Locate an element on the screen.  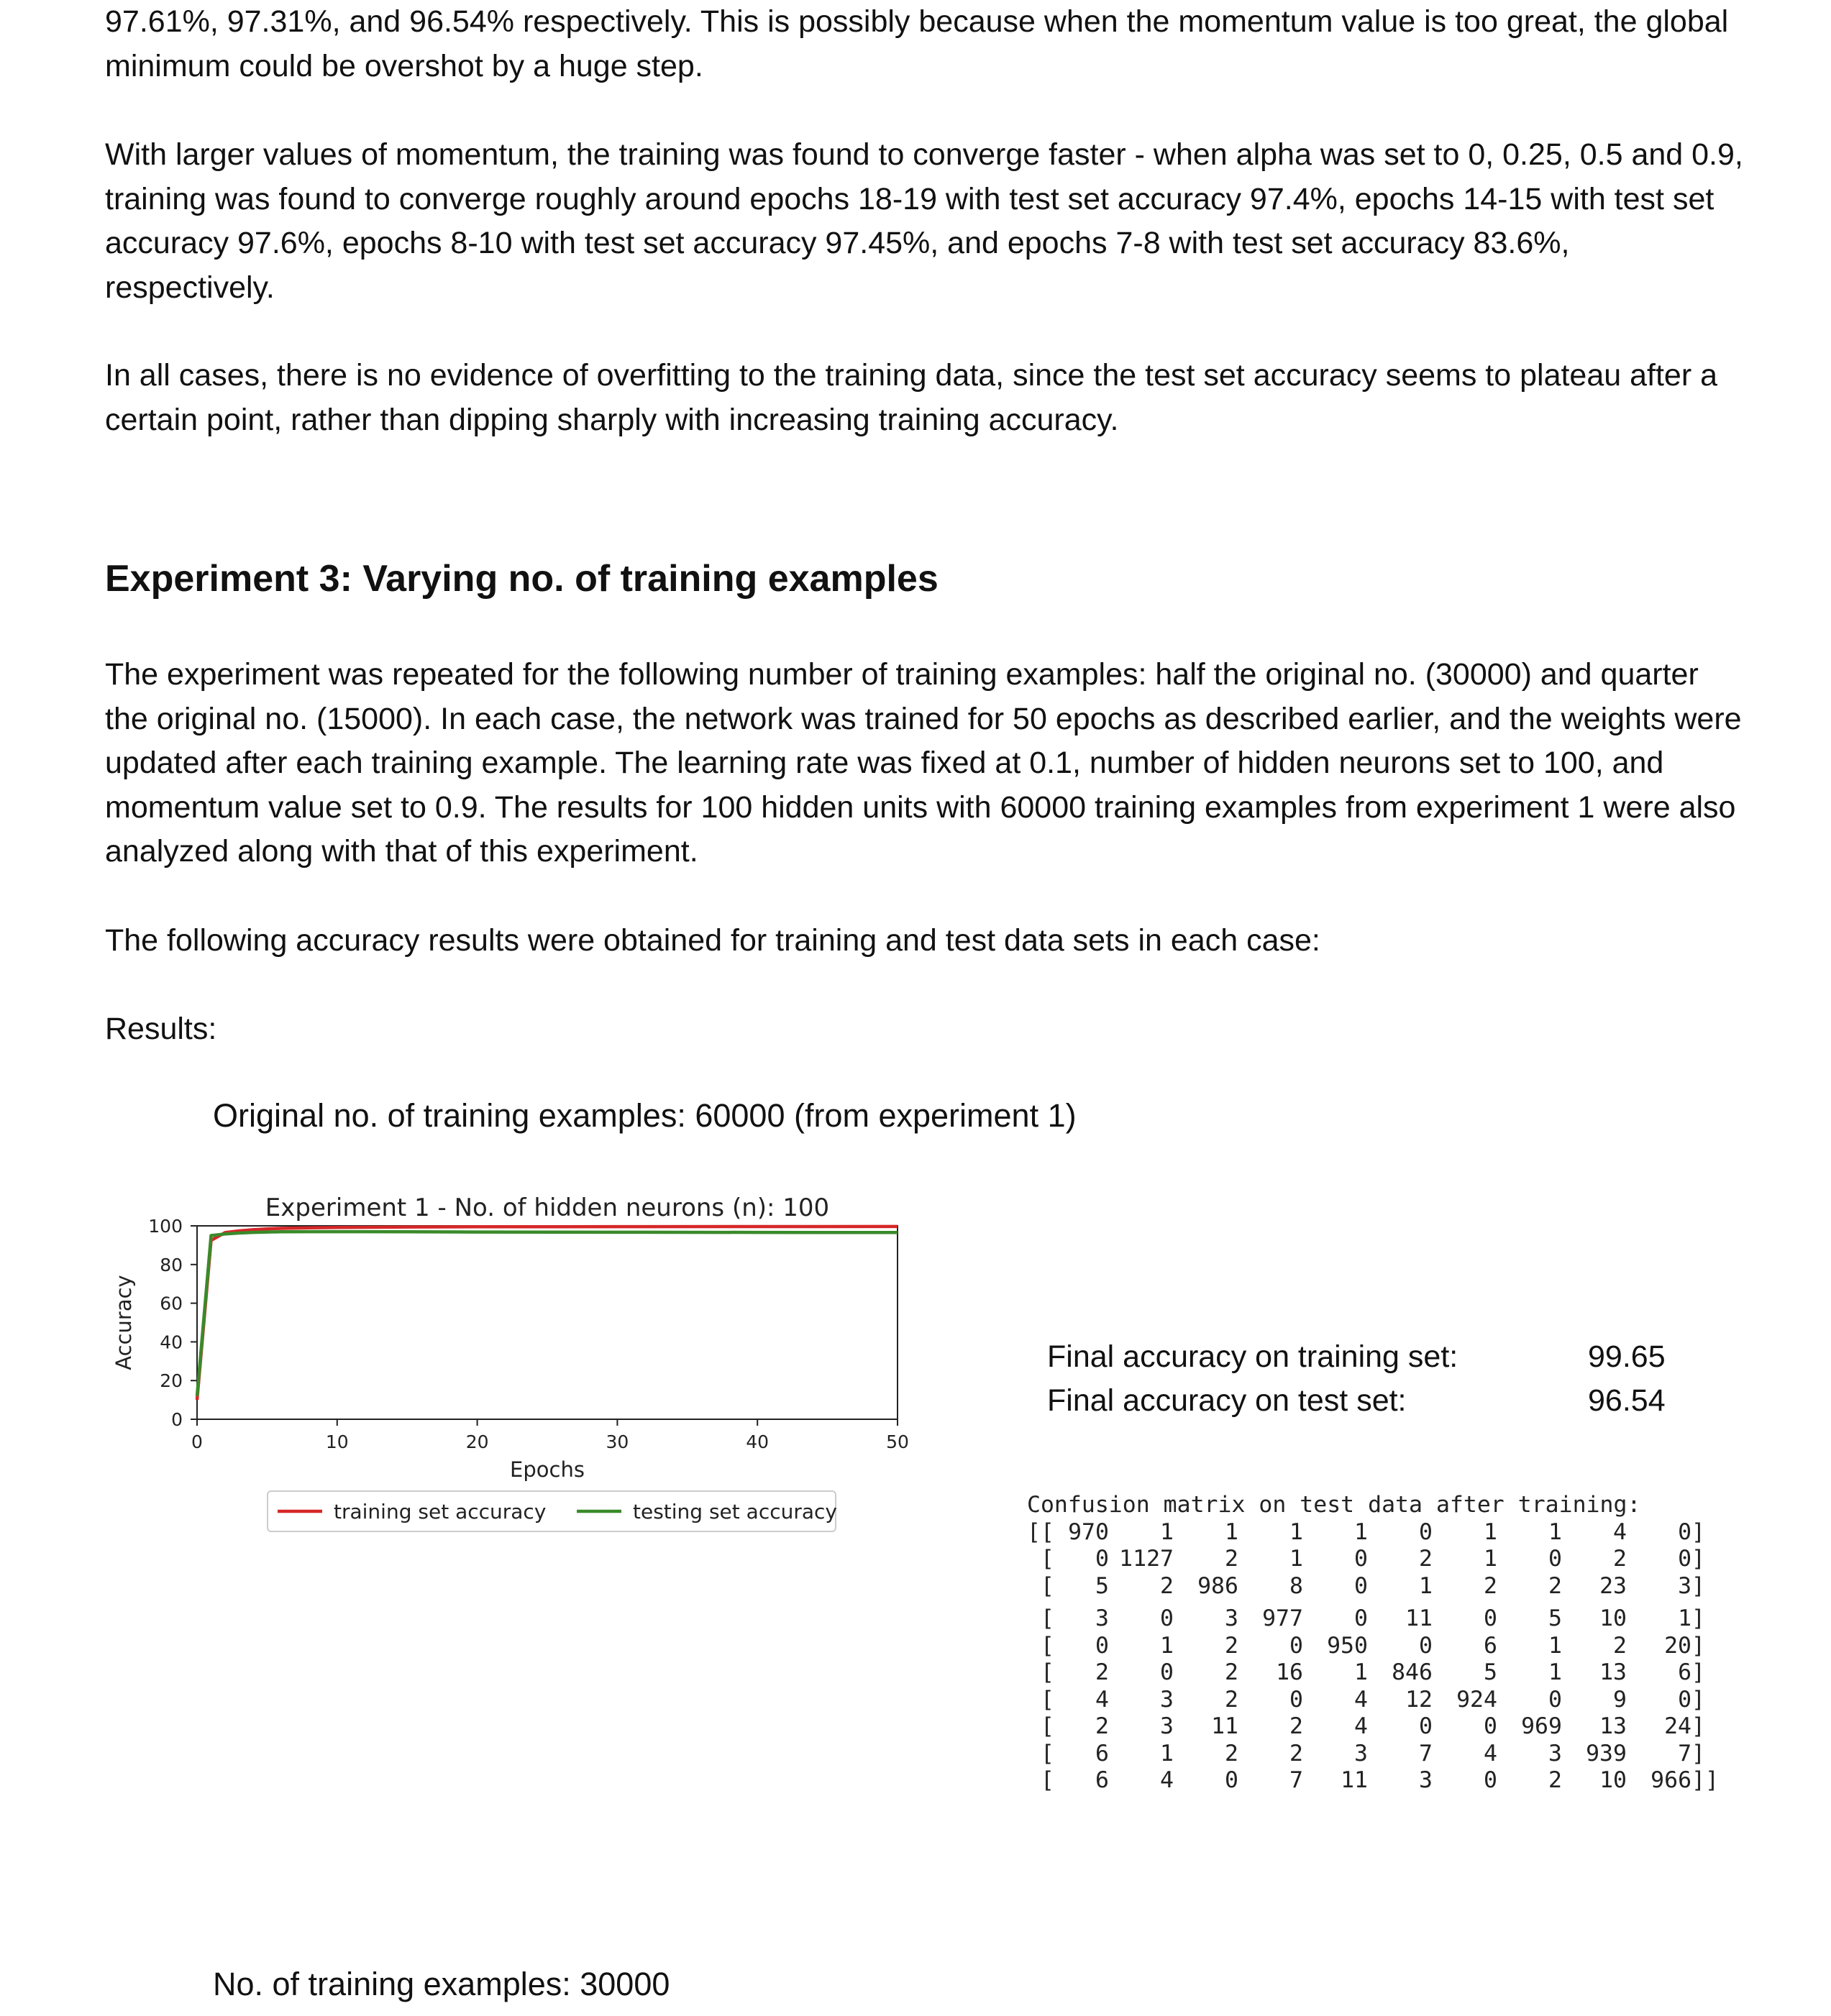
x-tick-label: 50 is located at coordinates (897, 1441).